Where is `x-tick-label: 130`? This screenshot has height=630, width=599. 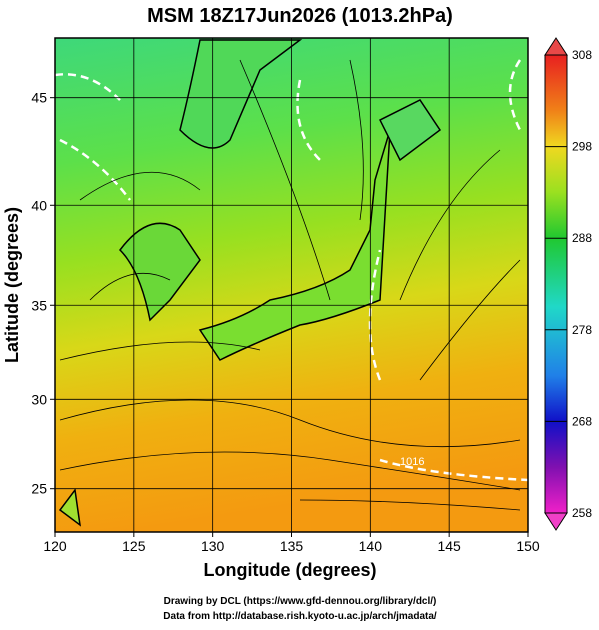
x-tick-label: 130 is located at coordinates (213, 546).